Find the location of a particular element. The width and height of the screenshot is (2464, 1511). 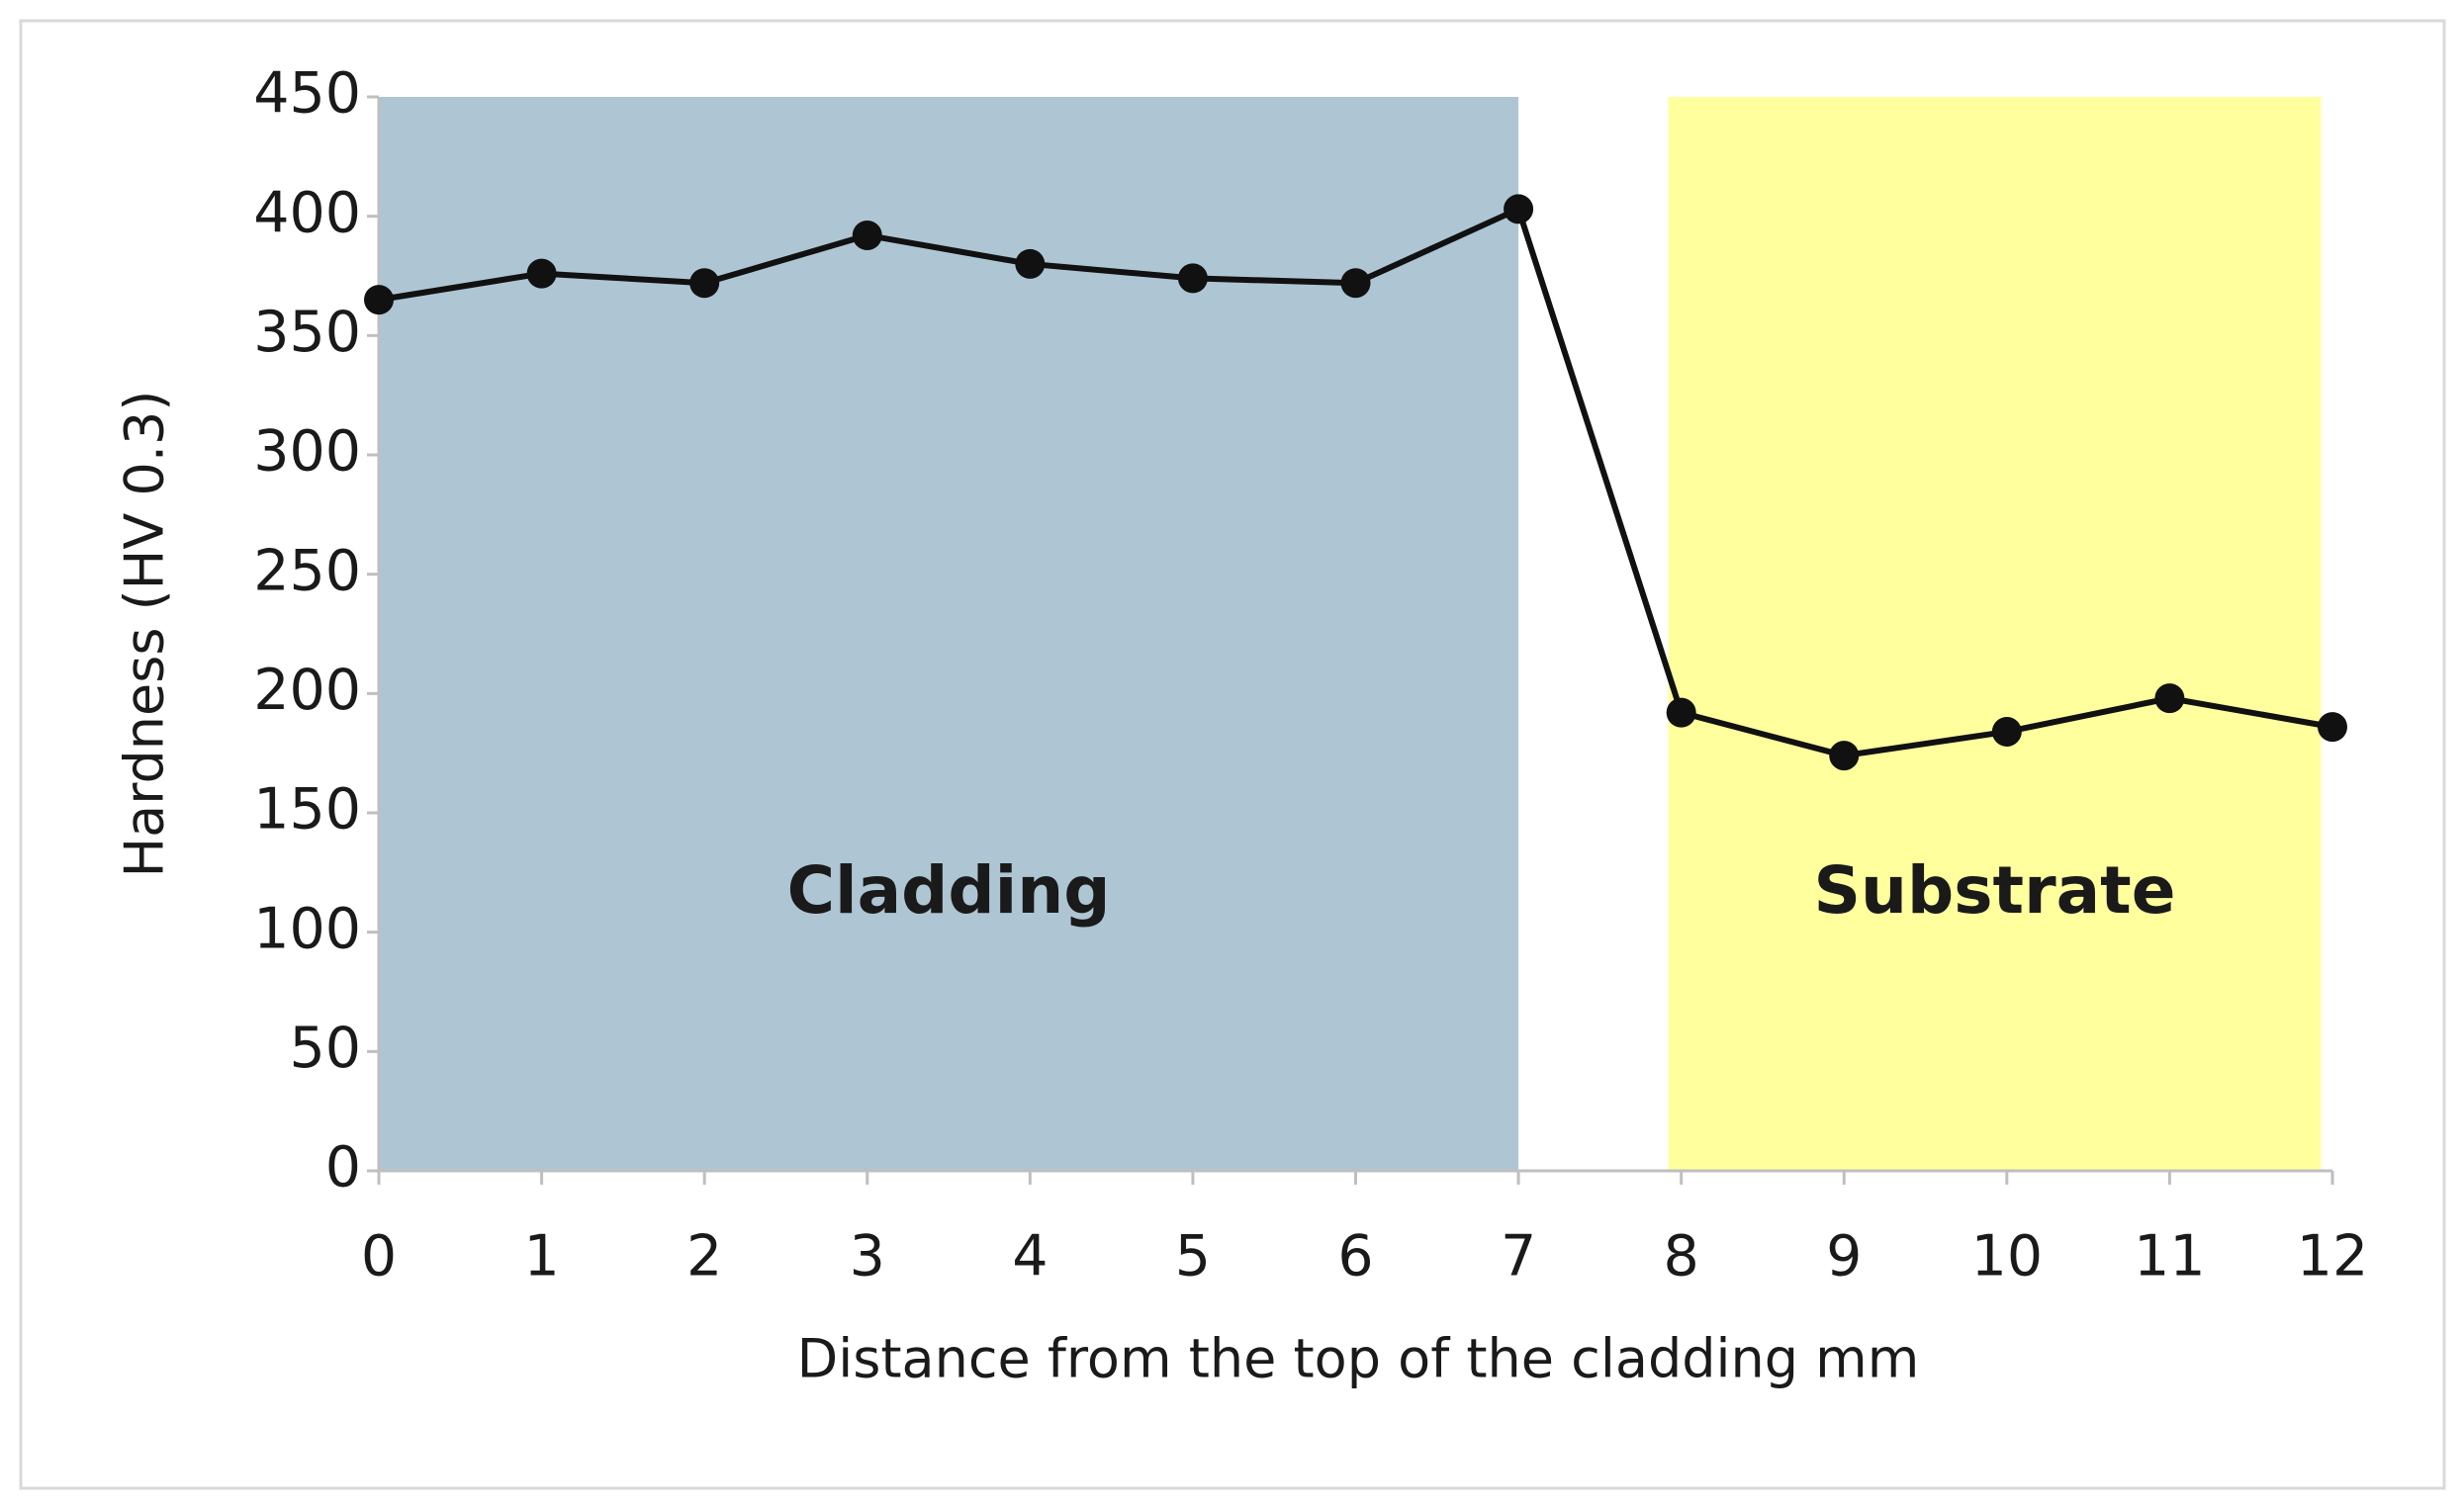

x-tick-label: 1 is located at coordinates (541, 1257).